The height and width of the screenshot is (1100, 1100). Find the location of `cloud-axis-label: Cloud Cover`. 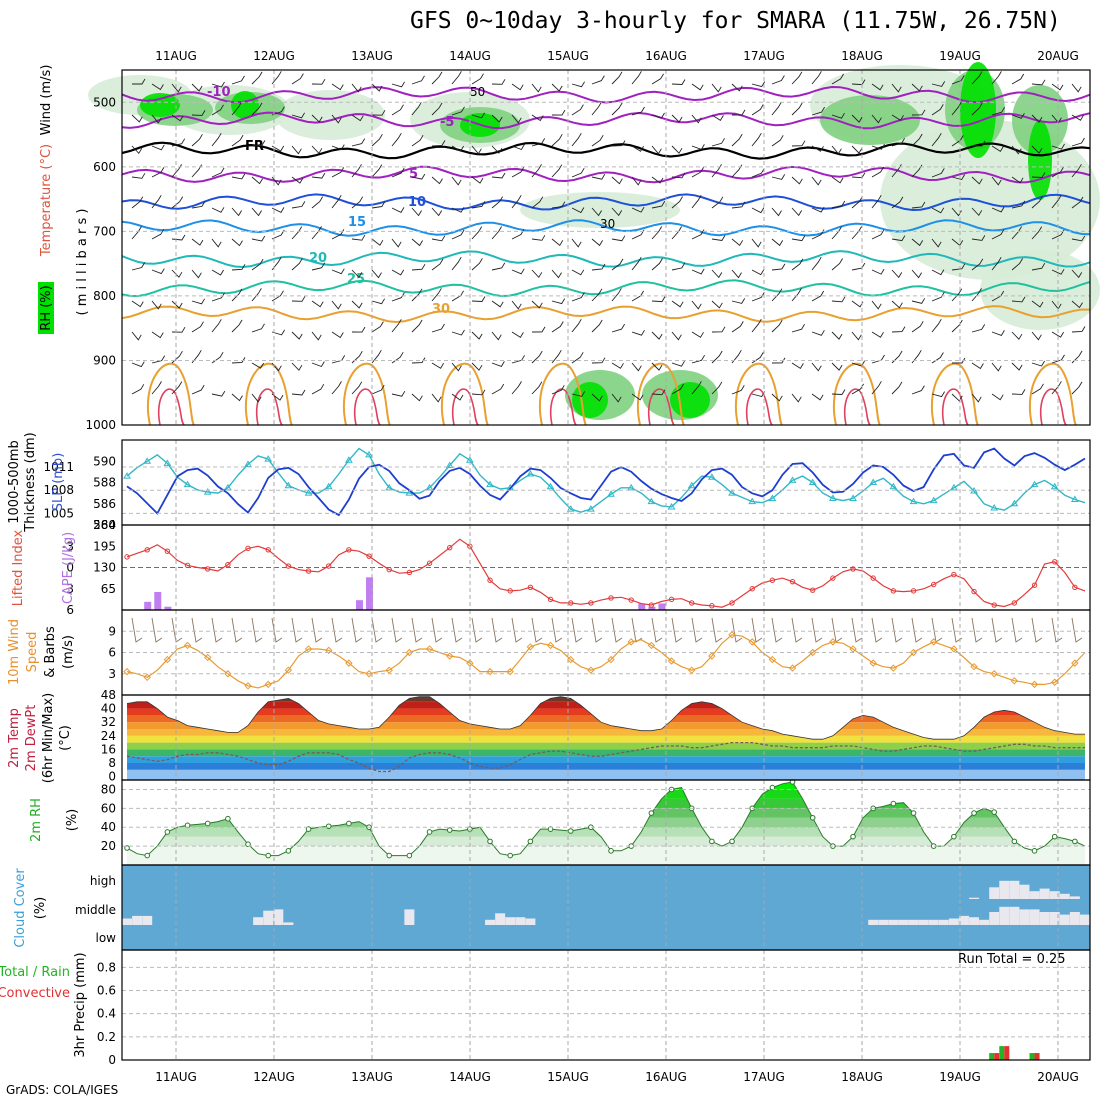

cloud-axis-label: Cloud Cover is located at coordinates (20, 908).